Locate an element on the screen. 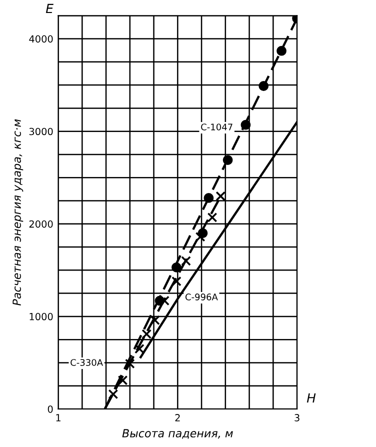  x-tick-label: 1 is located at coordinates (58, 418).